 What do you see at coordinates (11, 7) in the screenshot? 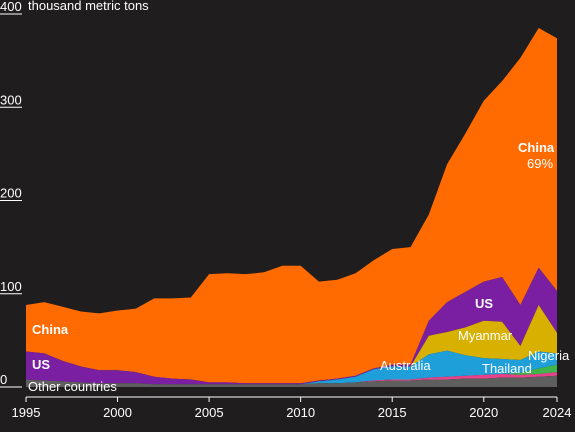
I see `y-tick-label-400: 400` at bounding box center [11, 7].